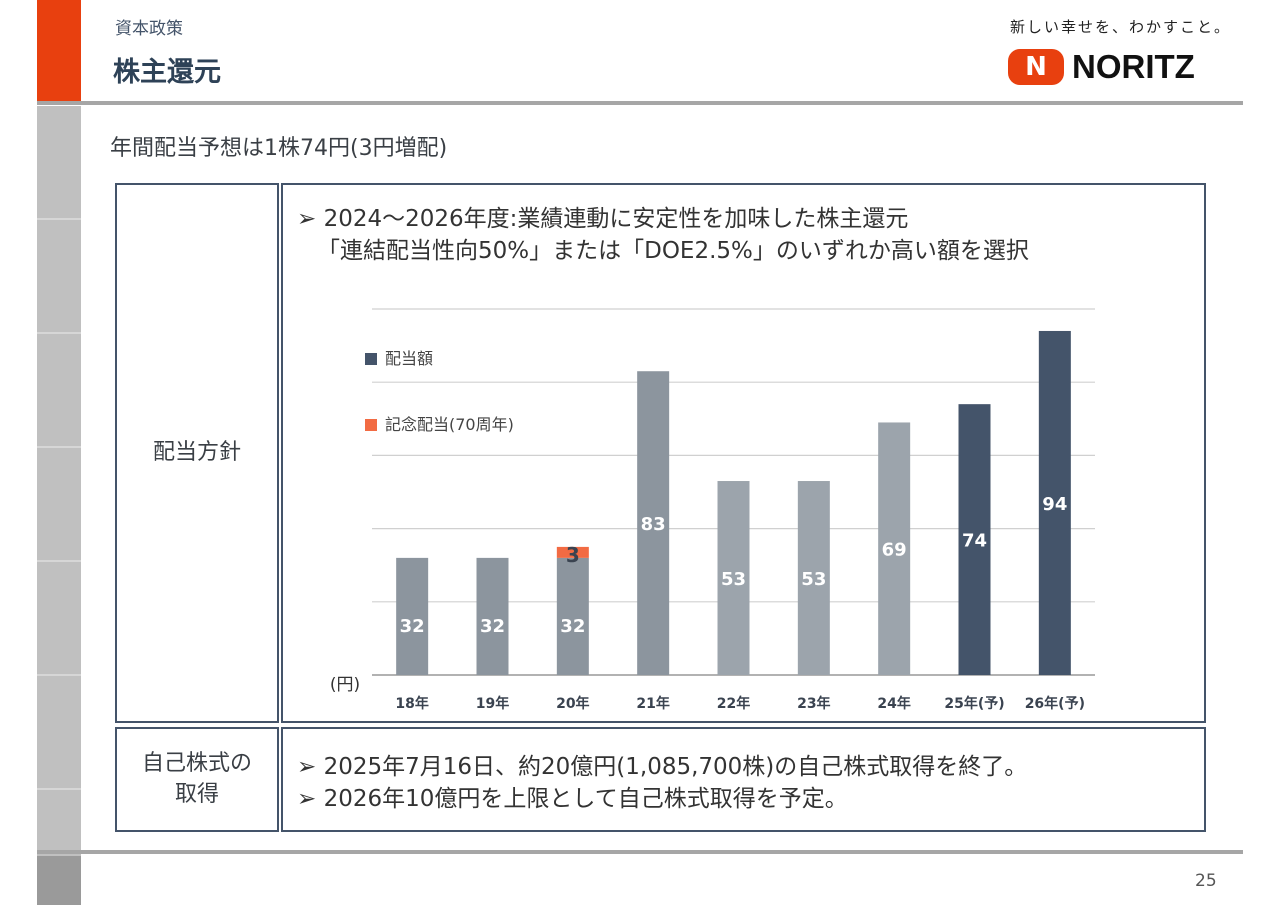 The image size is (1280, 905). Describe the element at coordinates (59, 50) in the screenshot. I see `accent-bar` at that location.